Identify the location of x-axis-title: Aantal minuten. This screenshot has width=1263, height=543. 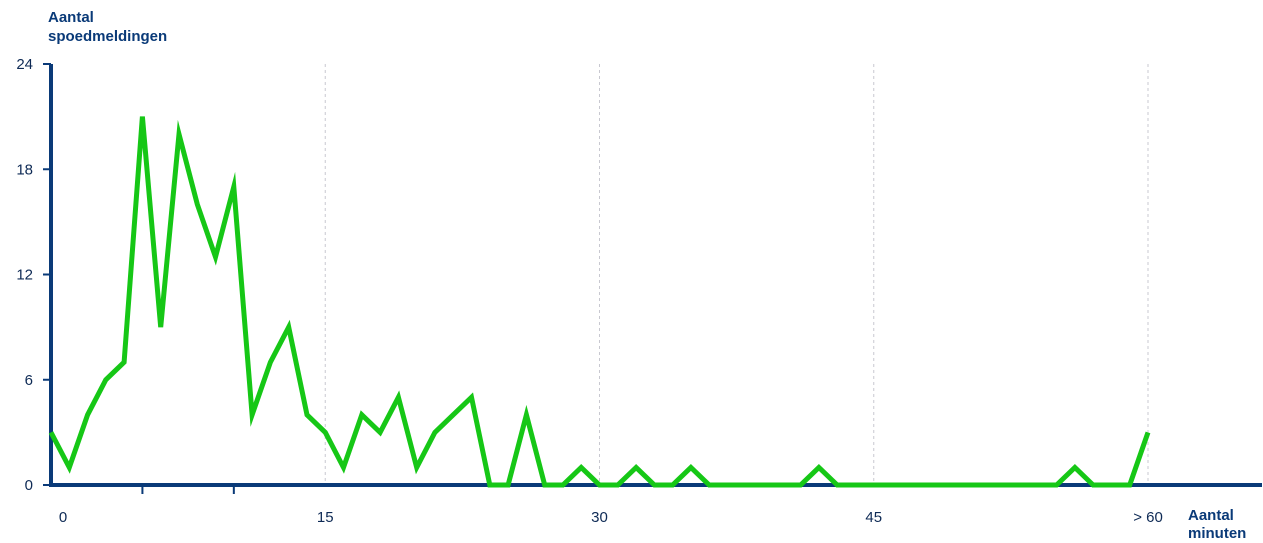
(1217, 524).